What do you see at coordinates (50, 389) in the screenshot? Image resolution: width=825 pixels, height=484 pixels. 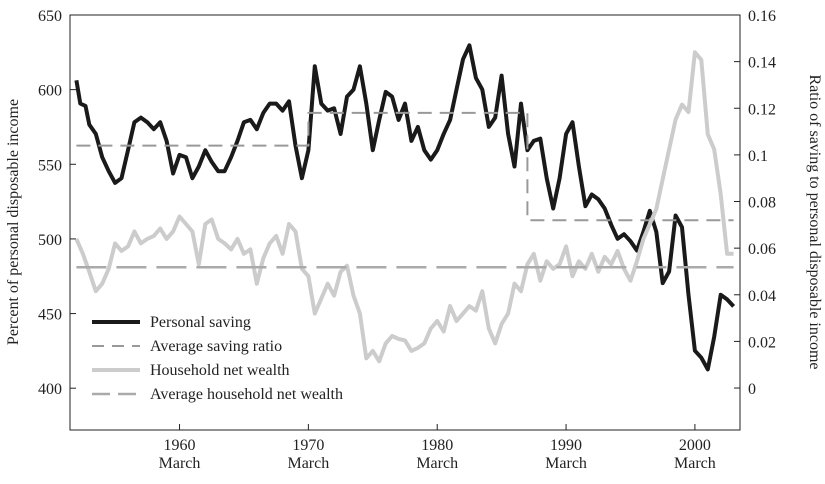 I see `y-tick-label: 400` at bounding box center [50, 389].